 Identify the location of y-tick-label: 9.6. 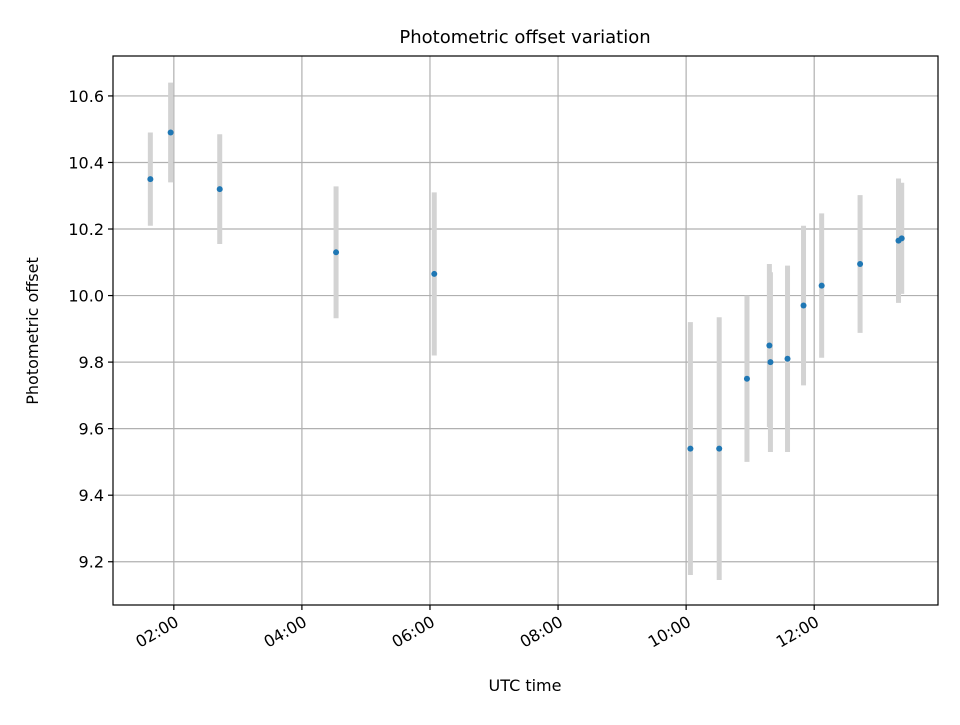
(91, 429).